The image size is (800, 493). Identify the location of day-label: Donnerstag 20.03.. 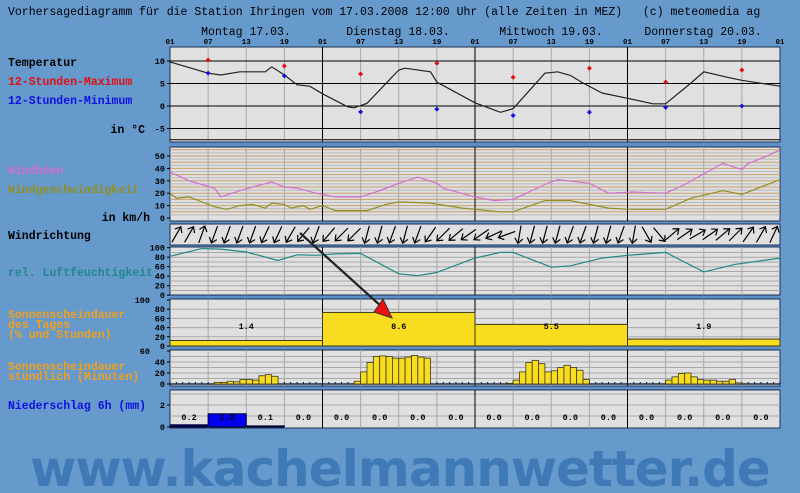
(702, 32).